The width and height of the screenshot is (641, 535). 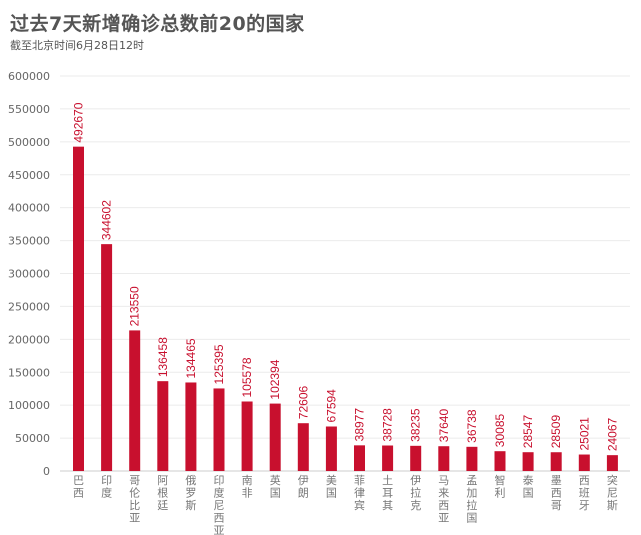 I want to click on value-label: 24067, so click(x=612, y=434).